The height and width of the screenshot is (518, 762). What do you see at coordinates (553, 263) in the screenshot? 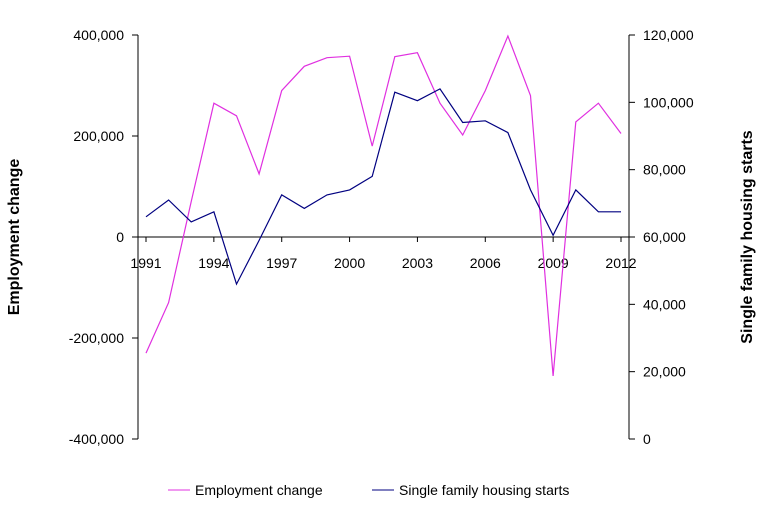
I see `x-tick-label-6: 2009` at bounding box center [553, 263].